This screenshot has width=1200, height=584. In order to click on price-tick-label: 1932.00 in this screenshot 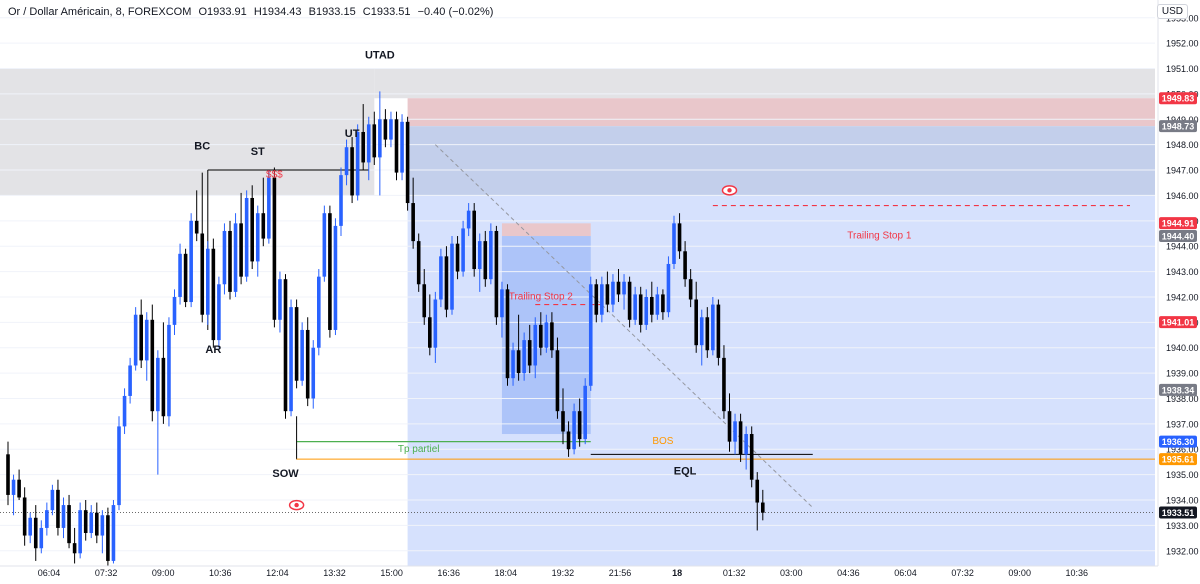, I will do `click(1182, 551)`.